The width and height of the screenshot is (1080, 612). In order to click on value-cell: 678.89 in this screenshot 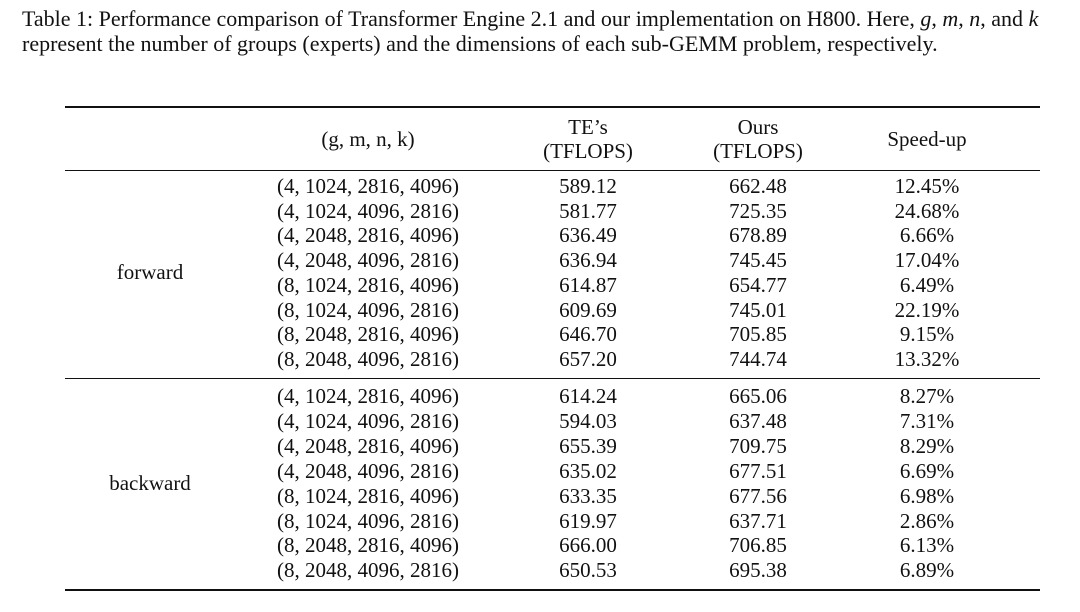, I will do `click(758, 235)`.